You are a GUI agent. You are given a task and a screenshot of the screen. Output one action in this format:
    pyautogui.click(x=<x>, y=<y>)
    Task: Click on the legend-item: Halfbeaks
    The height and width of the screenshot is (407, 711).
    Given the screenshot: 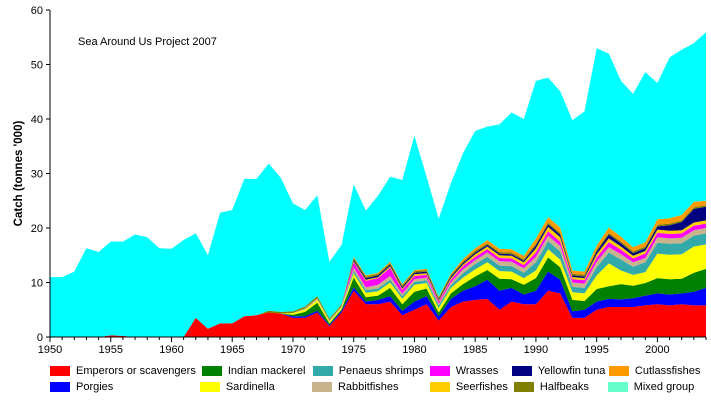 What is the action you would take?
    pyautogui.click(x=555, y=387)
    